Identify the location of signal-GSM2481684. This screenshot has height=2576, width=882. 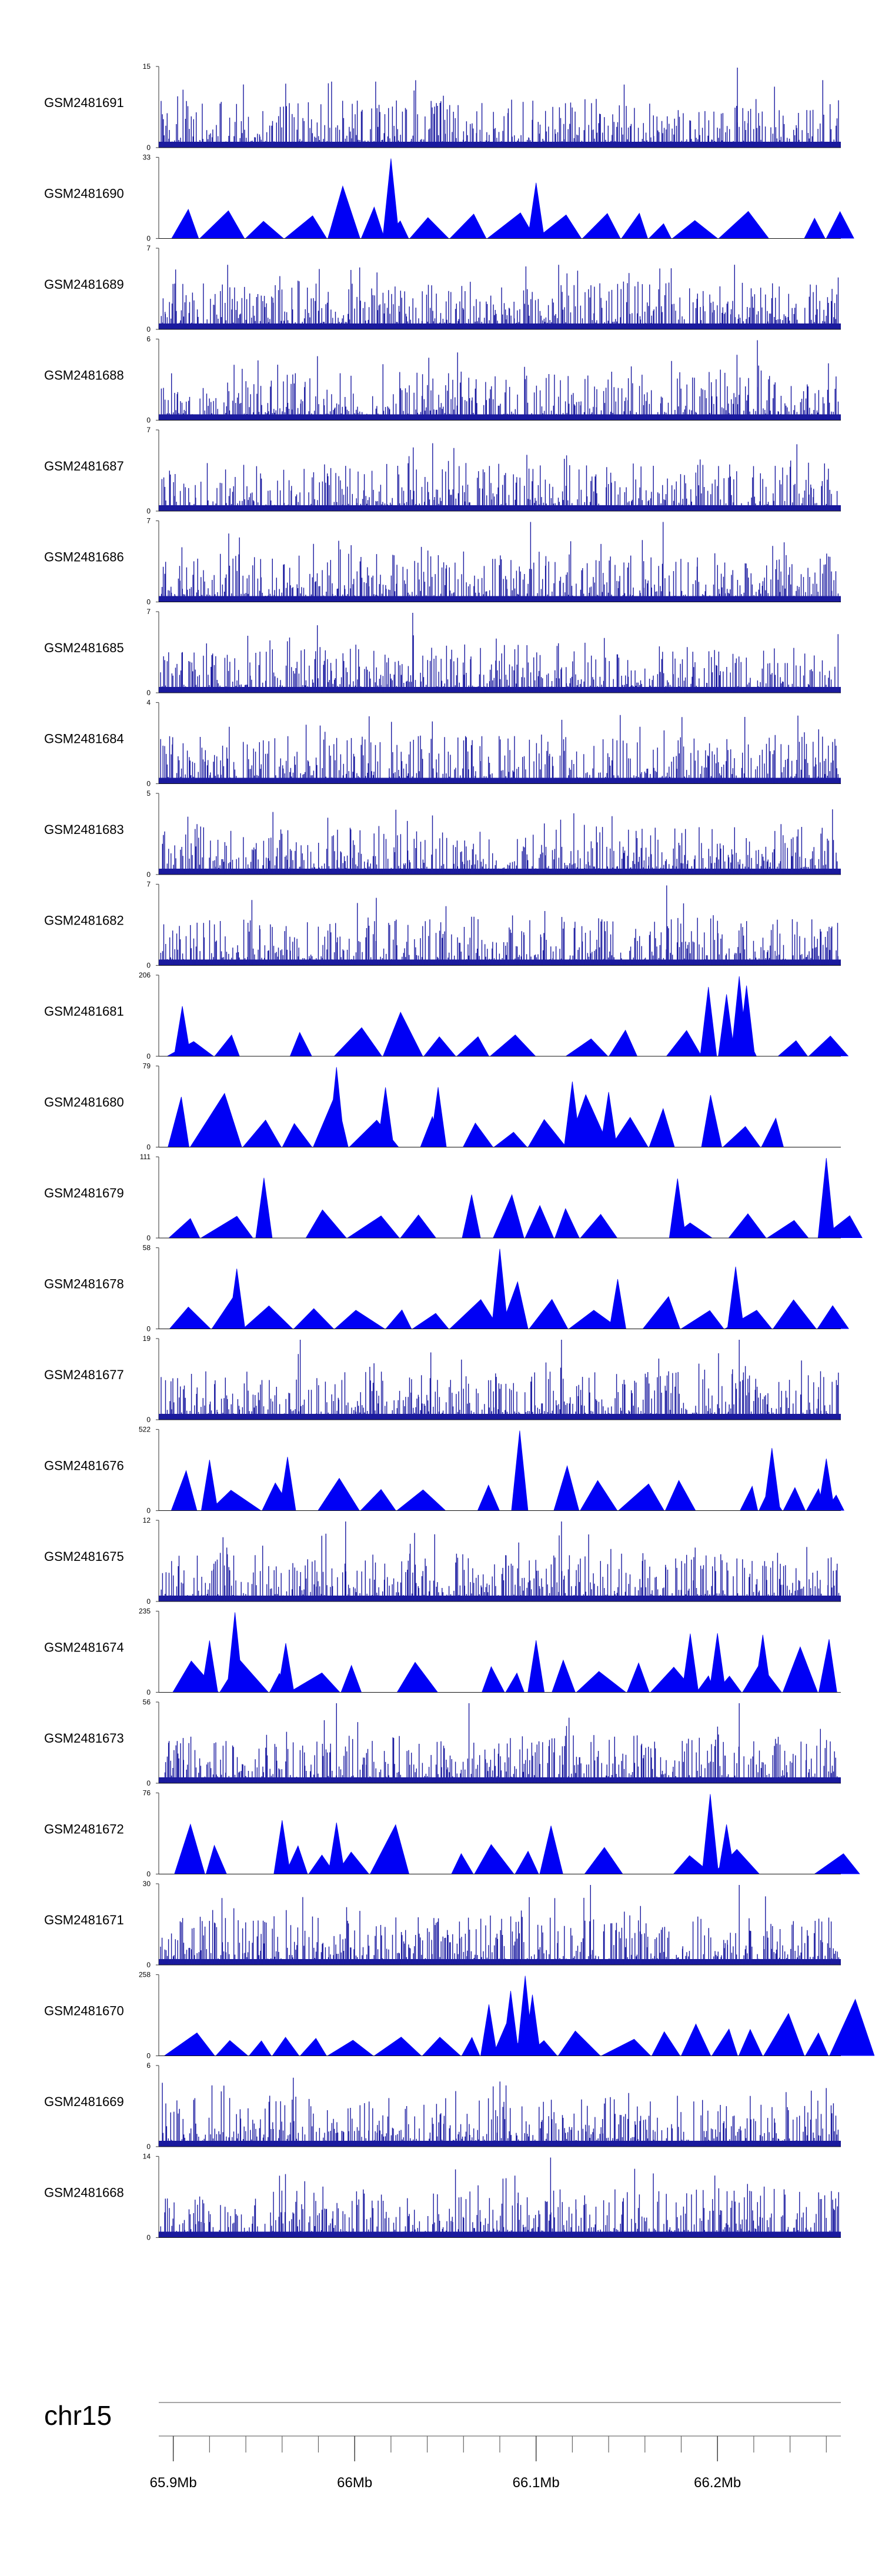
(499, 749).